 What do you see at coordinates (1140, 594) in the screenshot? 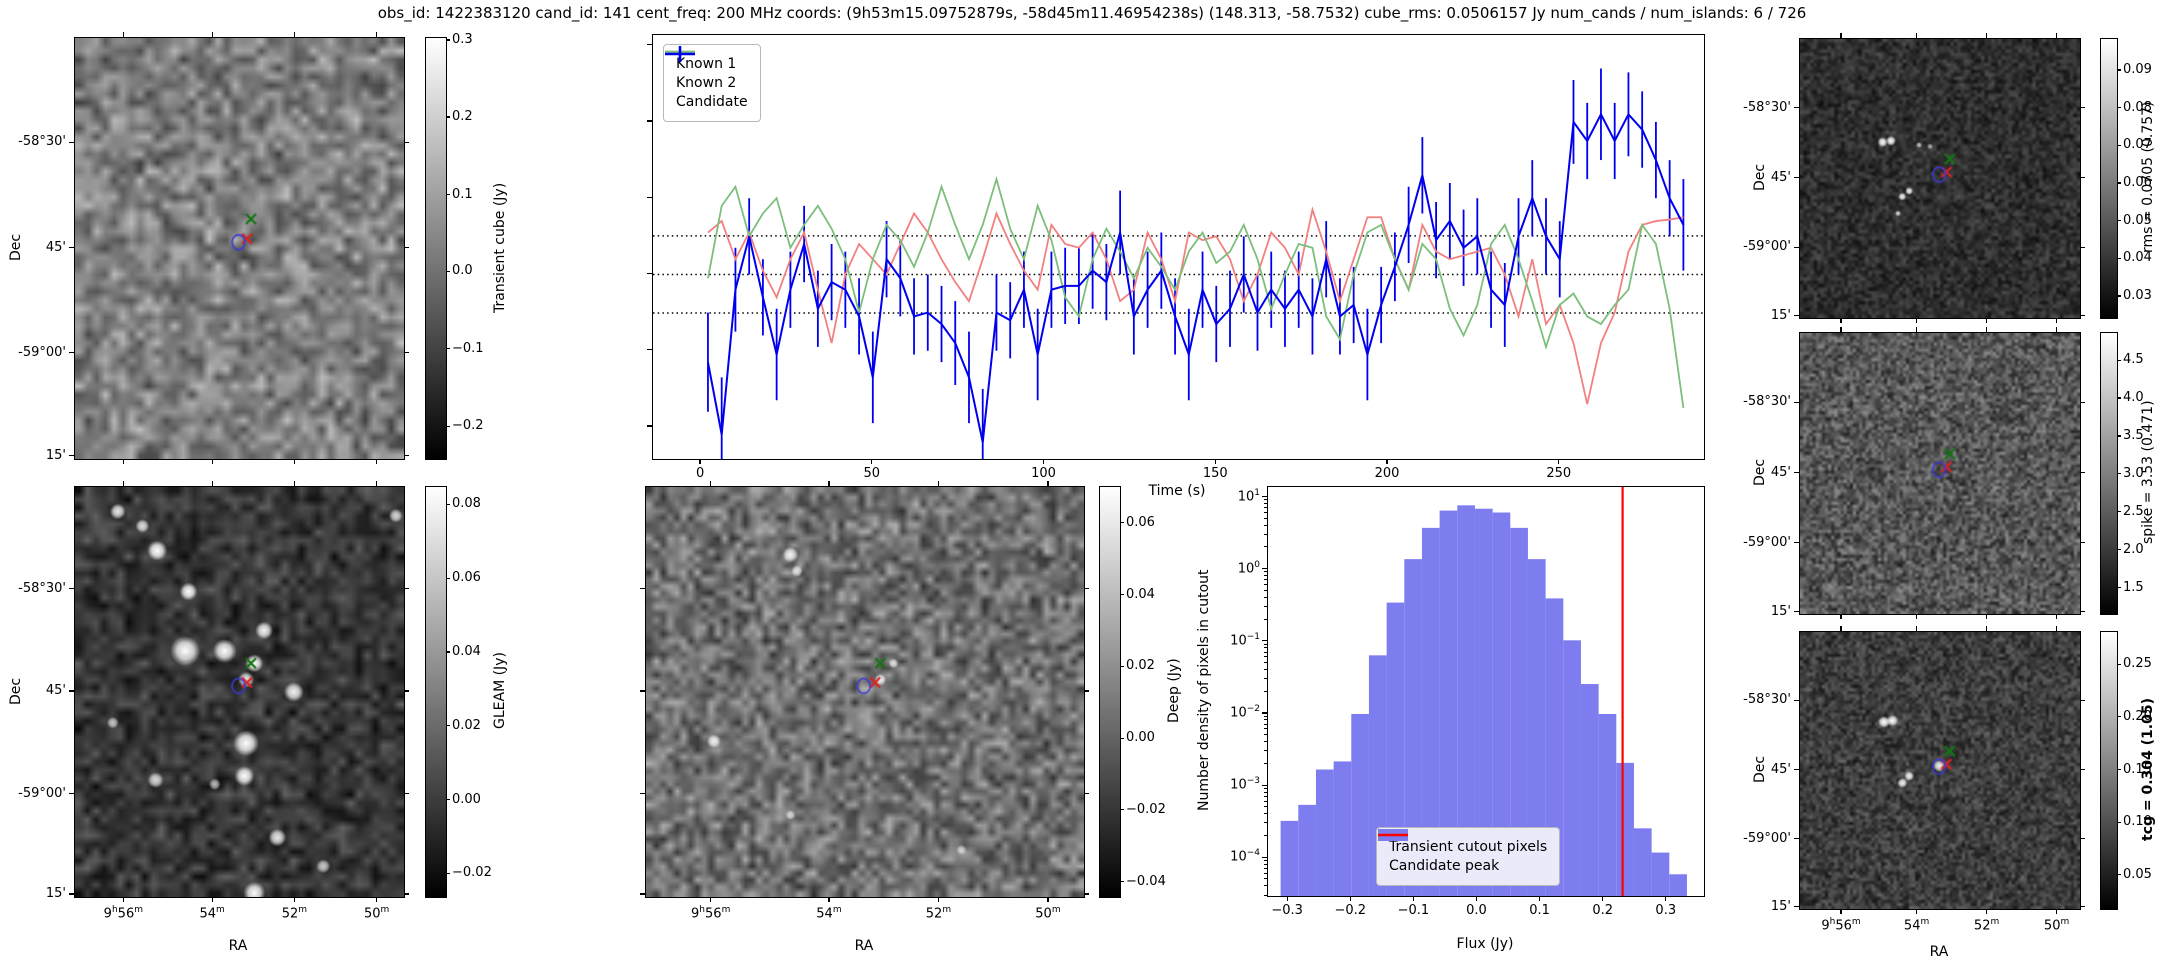
I see `colorbar-tick-label: 0.04` at bounding box center [1140, 594].